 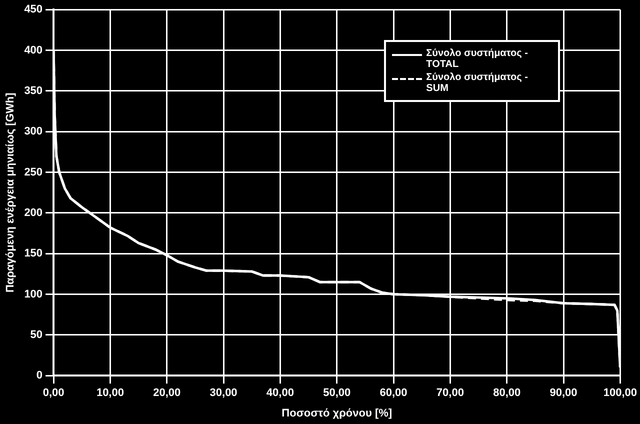 What do you see at coordinates (33, 172) in the screenshot?
I see `y-tick-label: 250` at bounding box center [33, 172].